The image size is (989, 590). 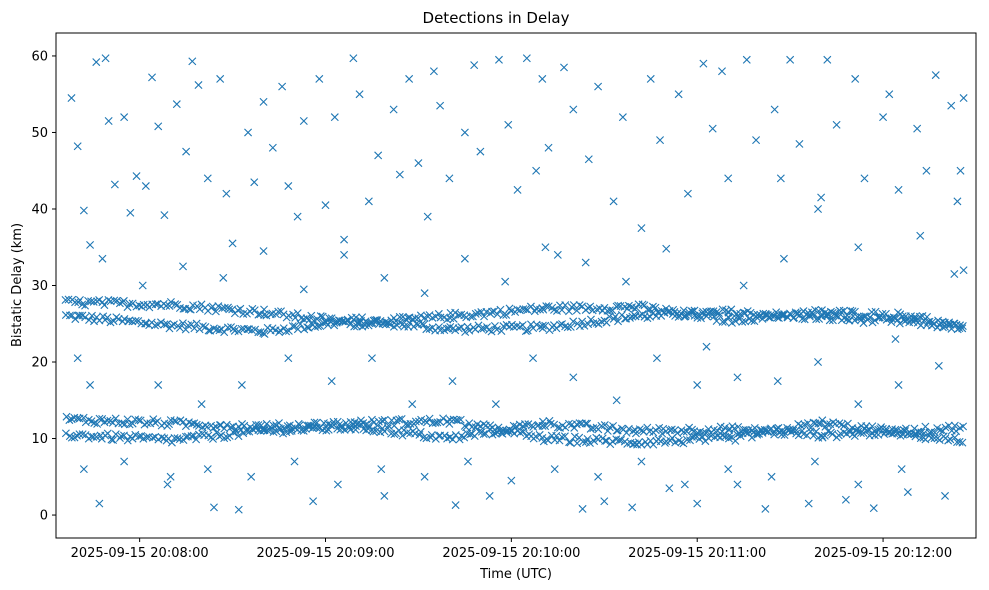 What do you see at coordinates (325, 553) in the screenshot?
I see `x-tick-label: 2025-09-15 20:09:00` at bounding box center [325, 553].